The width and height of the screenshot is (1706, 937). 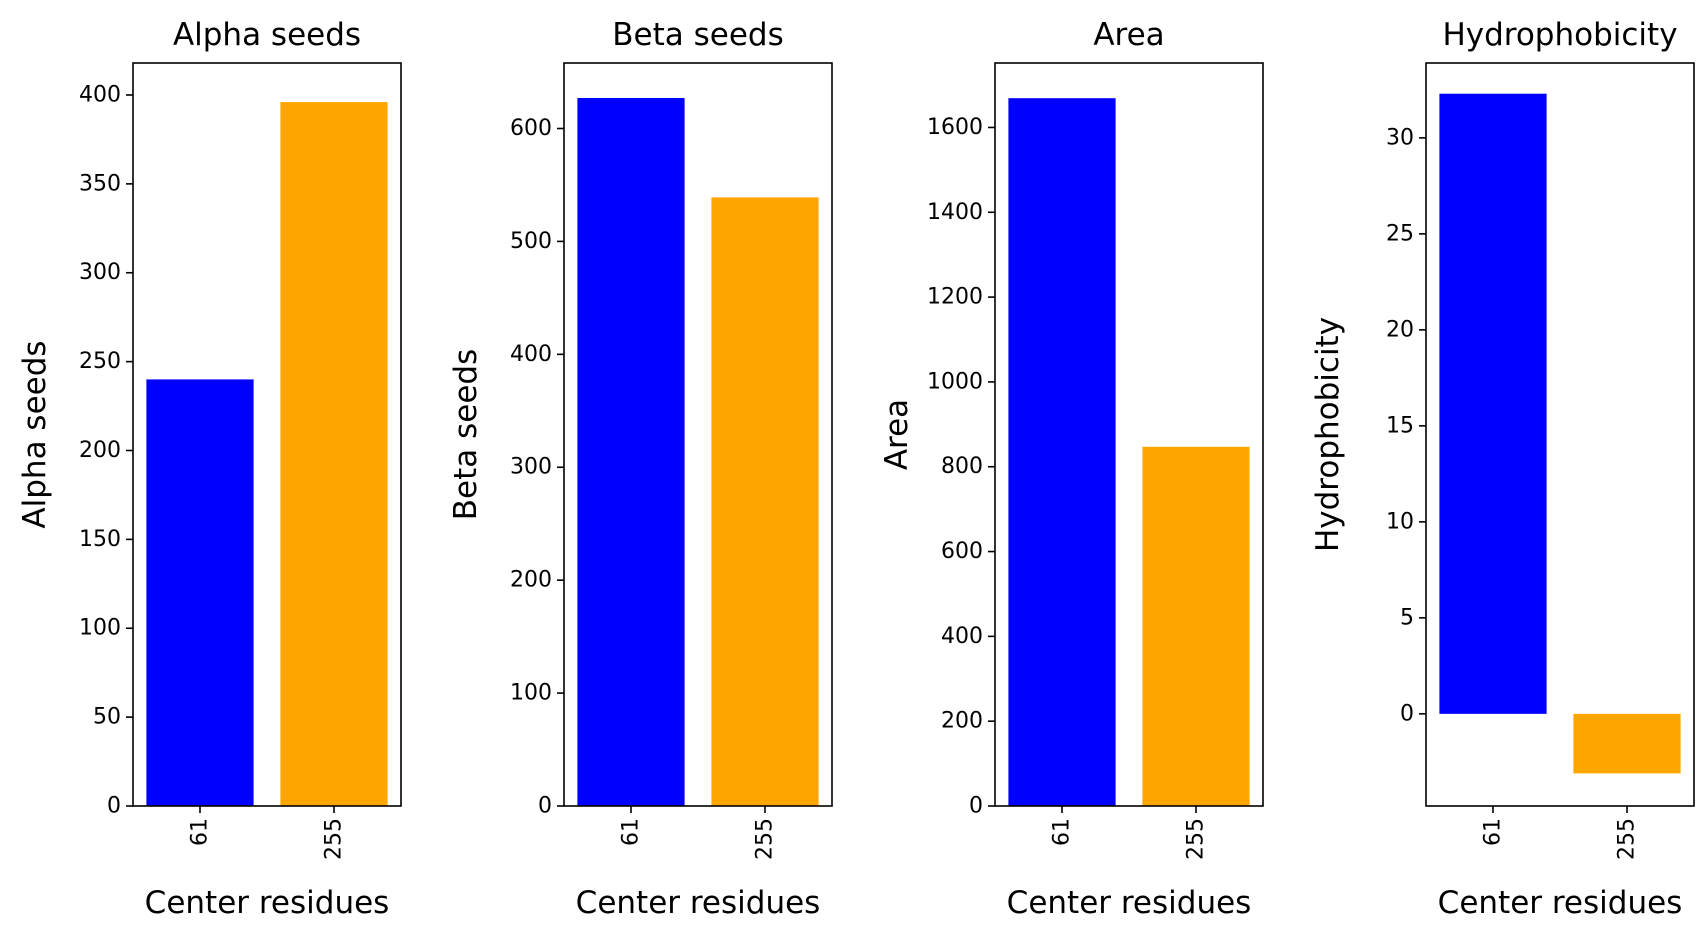 What do you see at coordinates (897, 434) in the screenshot?
I see `y-axis-label: Area` at bounding box center [897, 434].